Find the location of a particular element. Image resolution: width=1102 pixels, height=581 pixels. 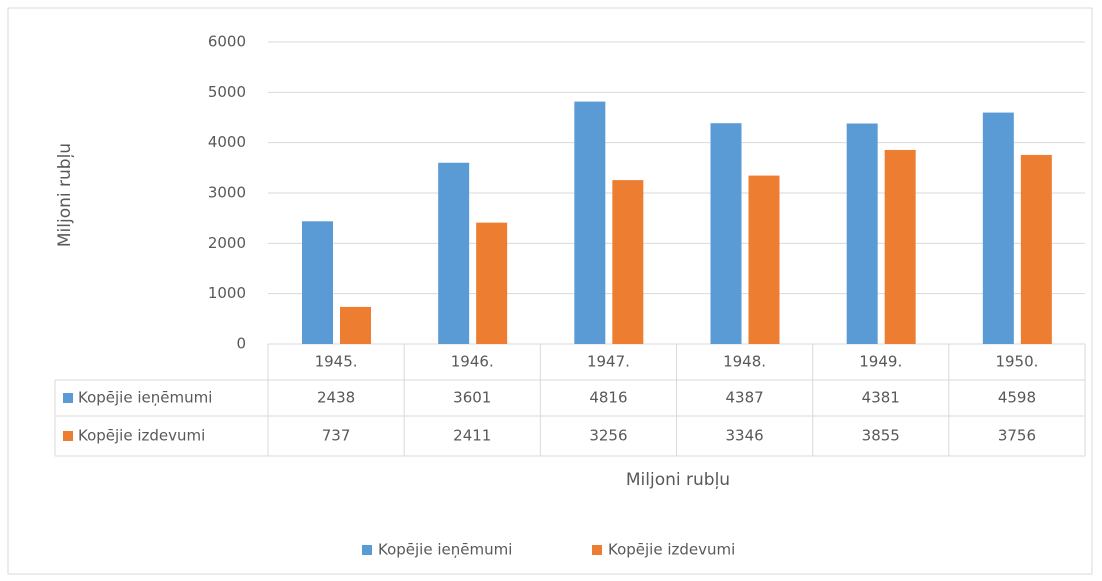

table-value: 2411 is located at coordinates (472, 436).